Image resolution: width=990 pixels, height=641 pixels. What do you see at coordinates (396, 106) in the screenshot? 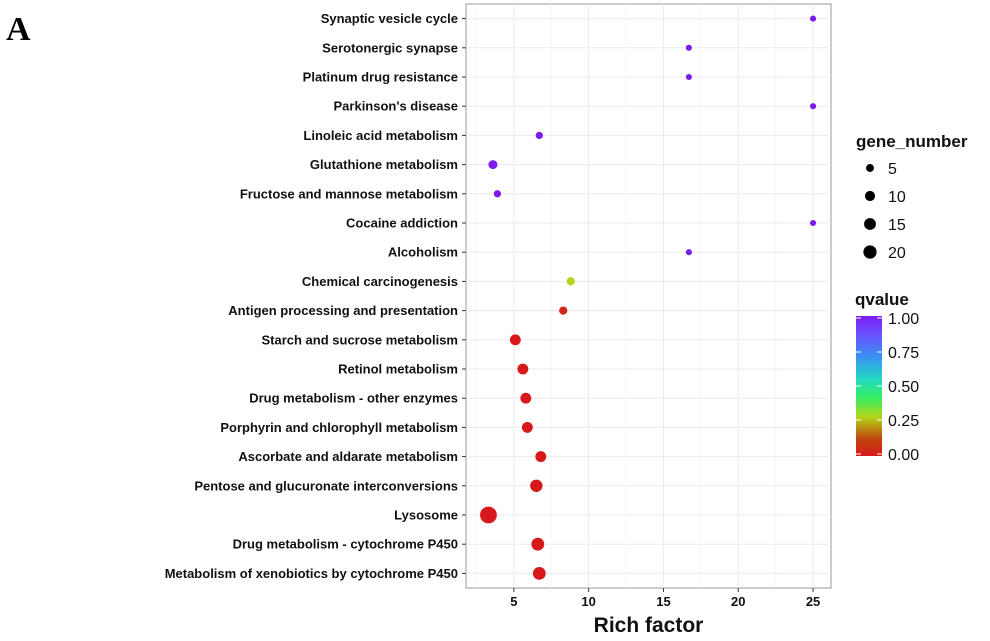
I see `category-label: Parkinson's disease` at bounding box center [396, 106].